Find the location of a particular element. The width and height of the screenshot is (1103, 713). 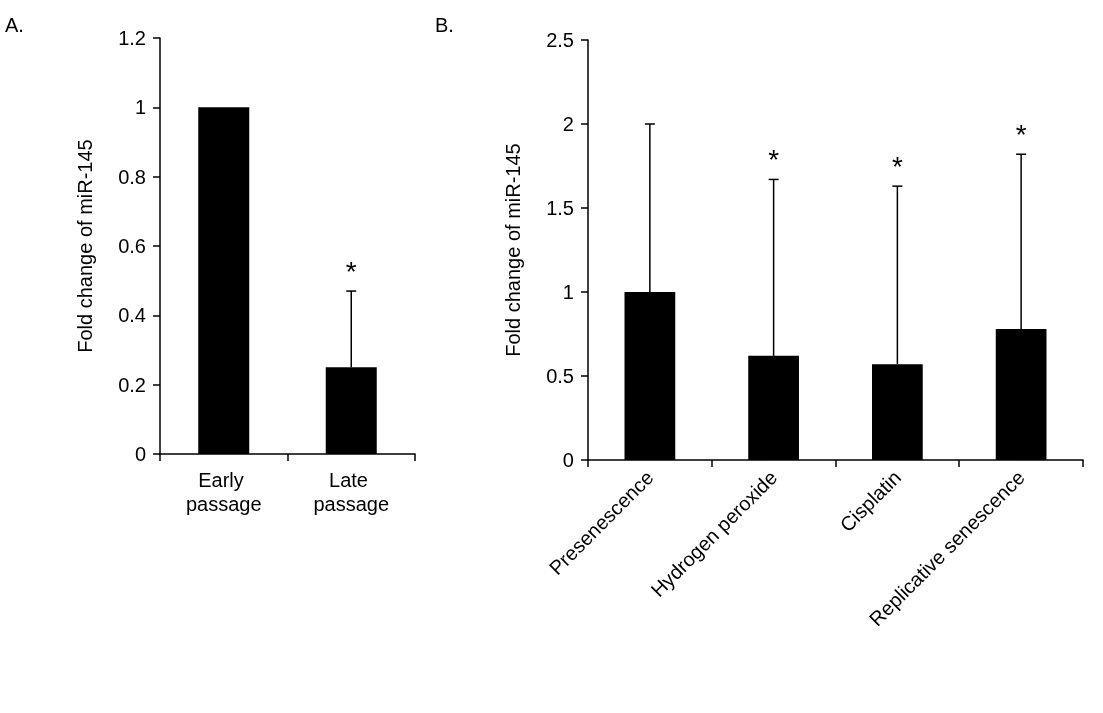

y-tick-label: 0.6 is located at coordinates (132, 246).